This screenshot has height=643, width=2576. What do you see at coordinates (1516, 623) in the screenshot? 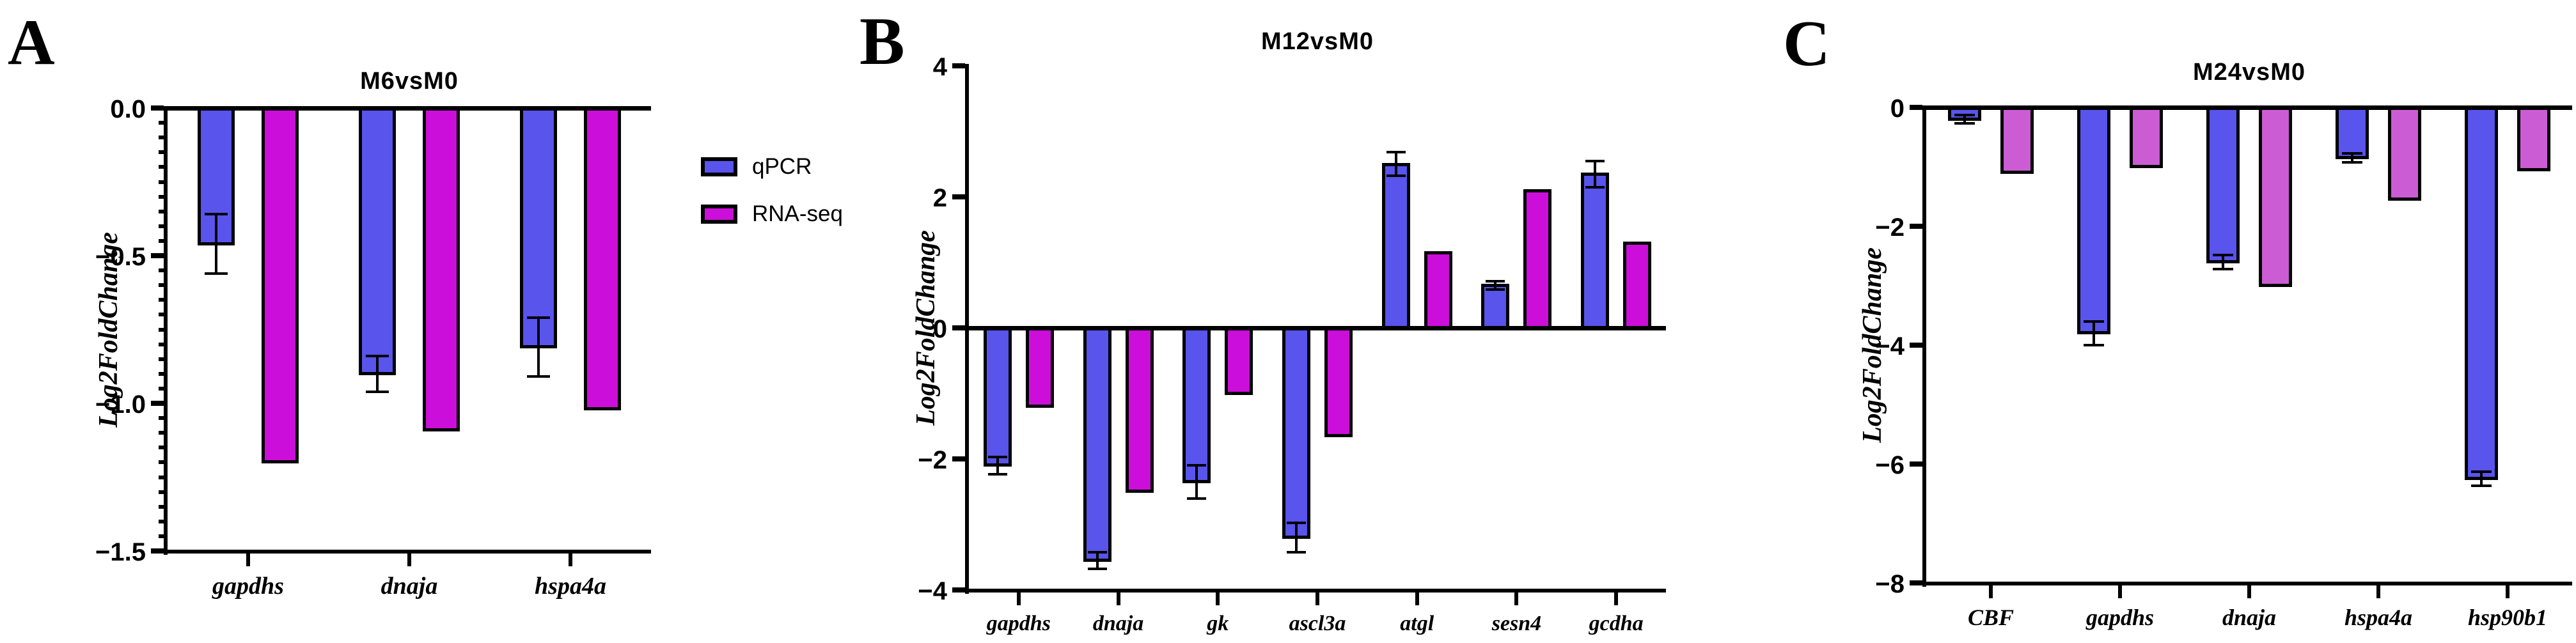
I see `category-label-sesn4: sesn4` at bounding box center [1516, 623].